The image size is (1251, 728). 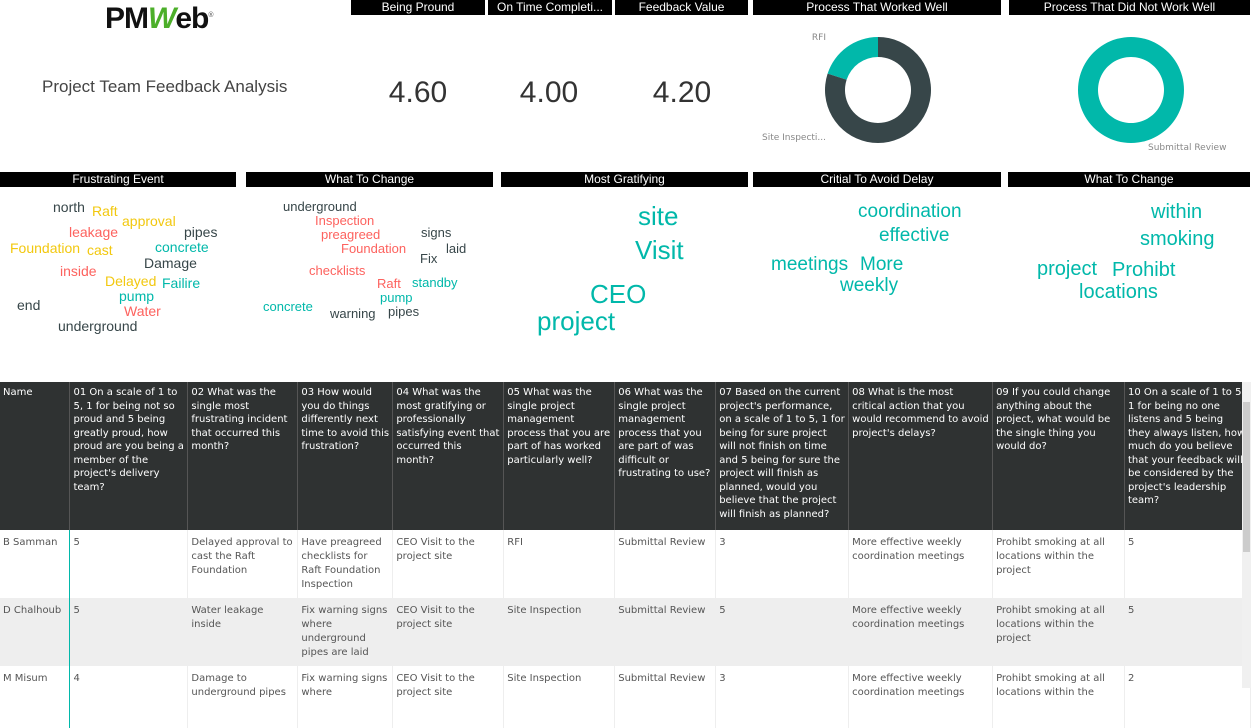 I want to click on wordcloud-word: locations, so click(x=1118, y=292).